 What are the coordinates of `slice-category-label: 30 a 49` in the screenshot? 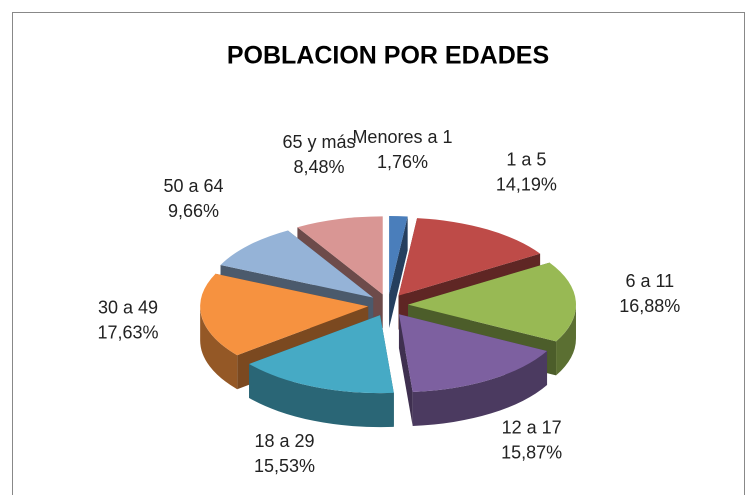 It's located at (128, 307).